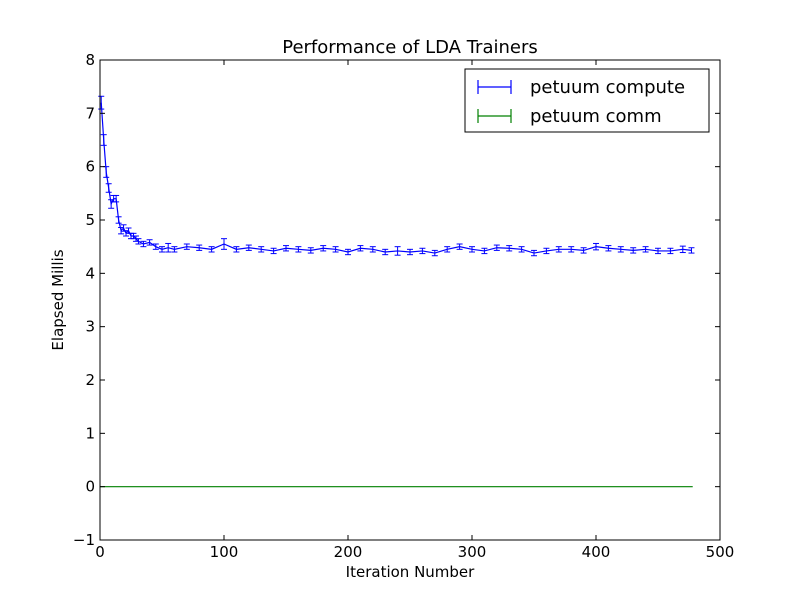 This screenshot has height=600, width=800. Describe the element at coordinates (90, 113) in the screenshot. I see `y-tick-label-7: 7` at that location.